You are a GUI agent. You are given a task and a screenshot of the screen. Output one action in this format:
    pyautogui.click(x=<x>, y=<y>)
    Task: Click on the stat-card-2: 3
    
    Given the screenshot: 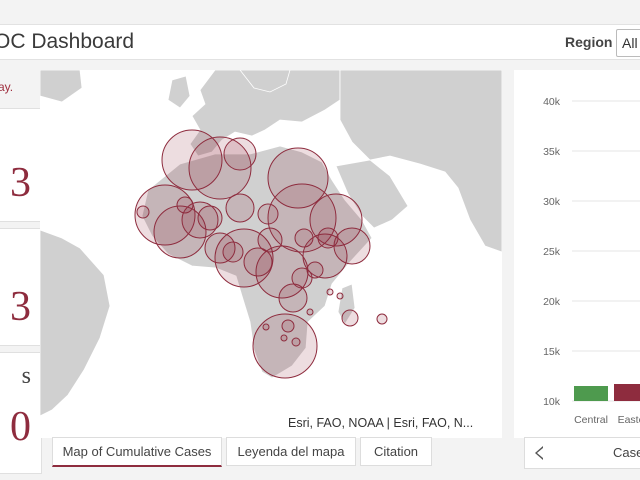 What is the action you would take?
    pyautogui.click(x=21, y=287)
    